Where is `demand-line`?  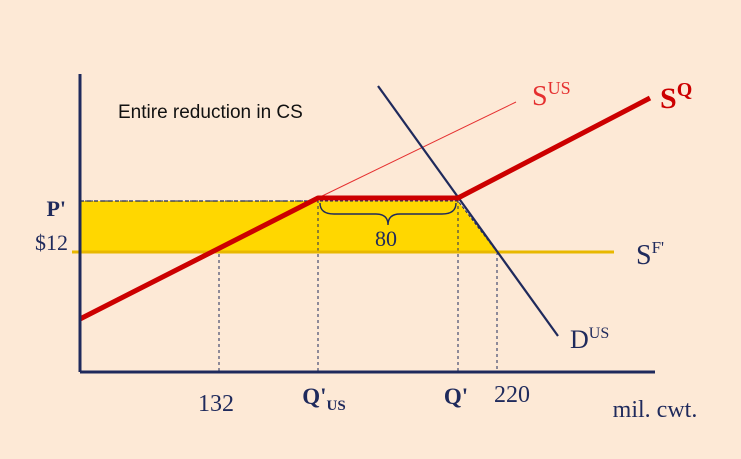
demand-line is located at coordinates (468, 211).